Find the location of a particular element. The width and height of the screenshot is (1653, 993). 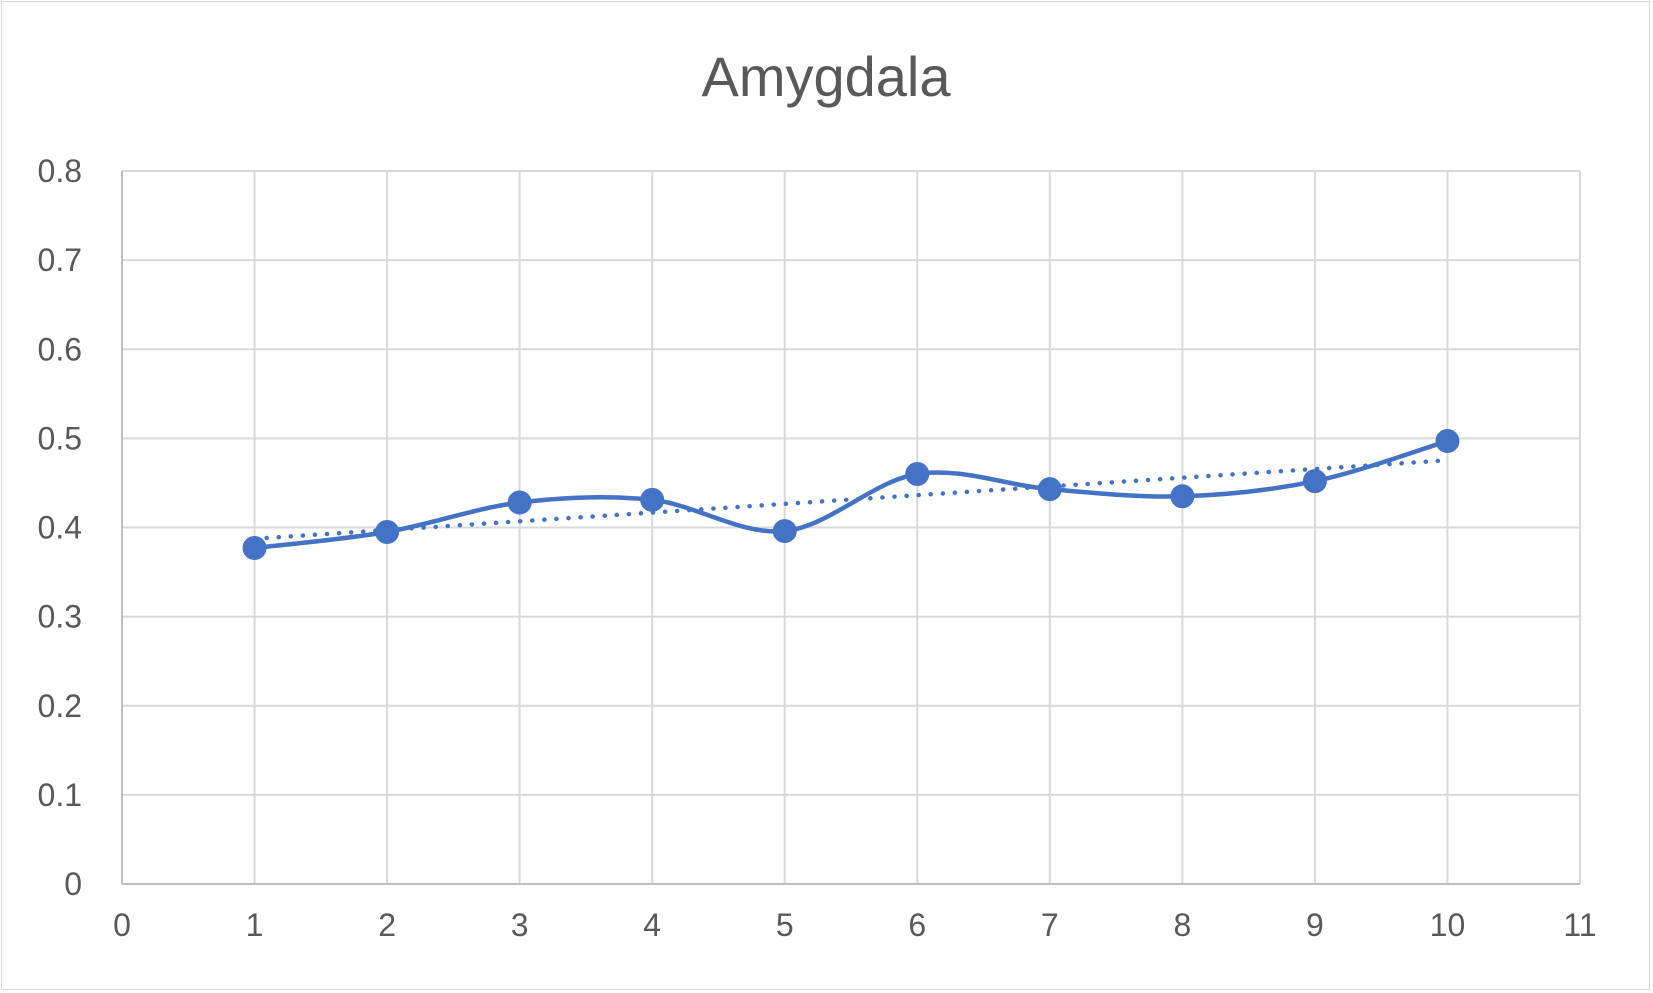

y-tick-label: 0.8 is located at coordinates (60, 171).